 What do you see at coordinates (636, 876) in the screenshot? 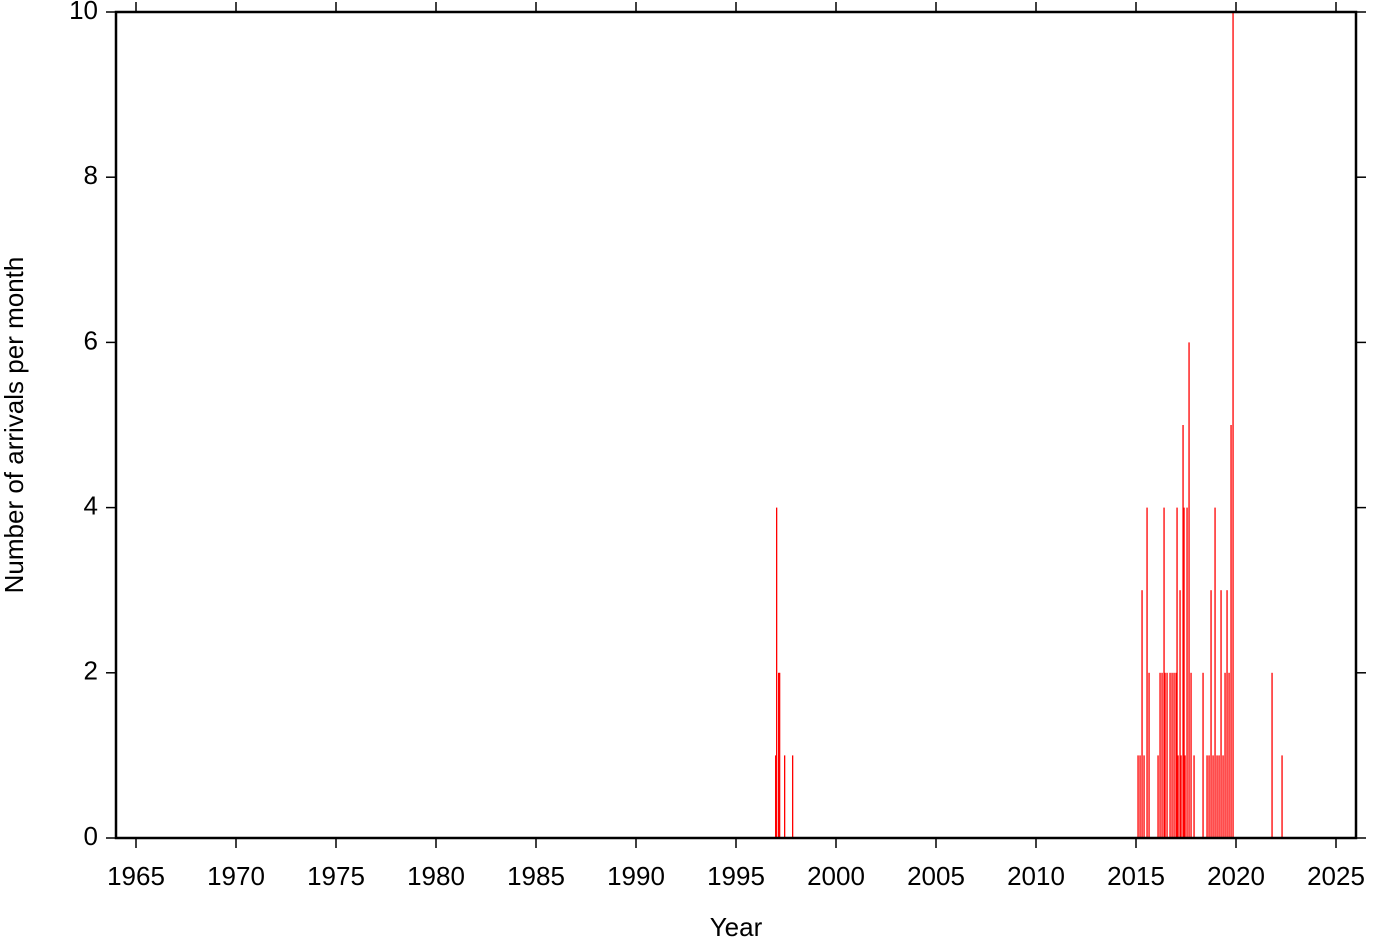
I see `x-tick-label: 1990` at bounding box center [636, 876].